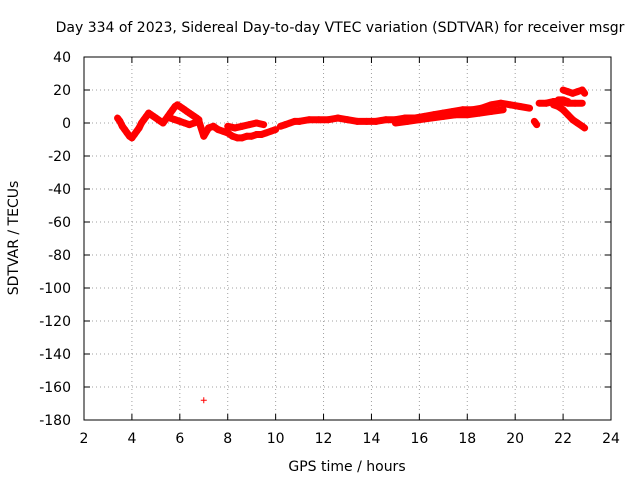  I want to click on x-tick-label: 6, so click(179, 439).